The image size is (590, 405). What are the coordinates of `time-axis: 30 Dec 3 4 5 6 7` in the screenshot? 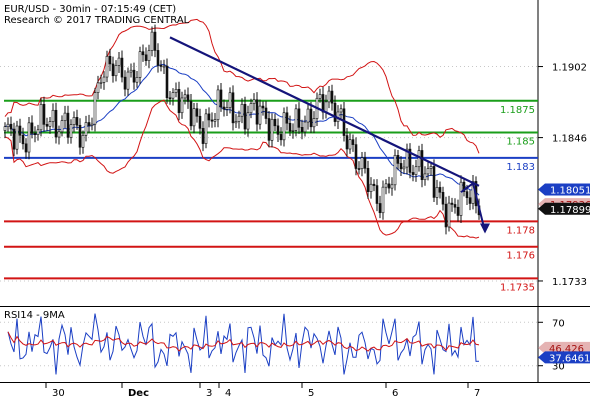 It's located at (262, 390).